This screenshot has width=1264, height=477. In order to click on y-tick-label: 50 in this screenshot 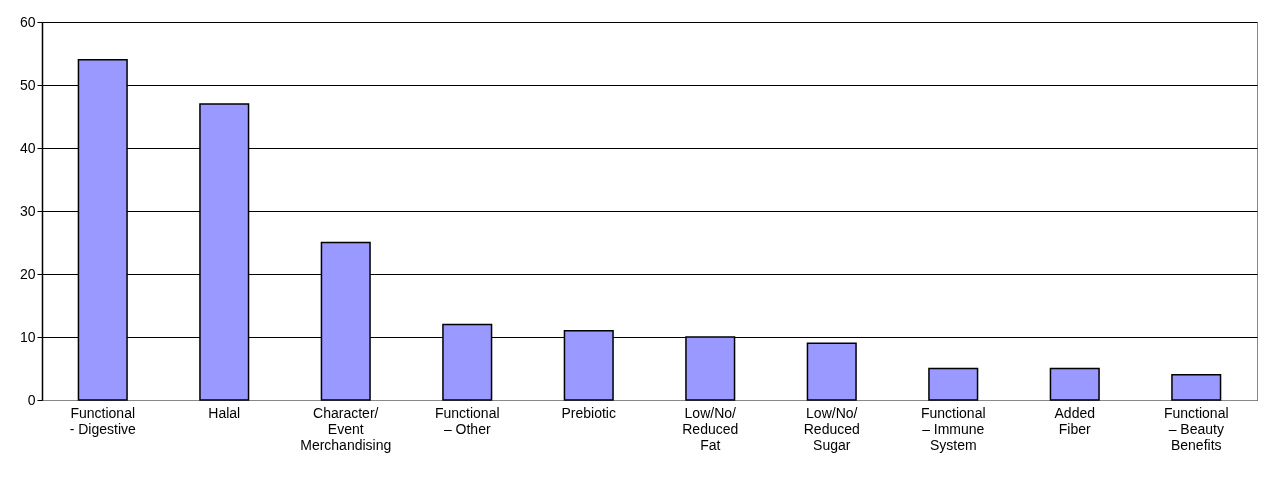, I will do `click(27, 84)`.